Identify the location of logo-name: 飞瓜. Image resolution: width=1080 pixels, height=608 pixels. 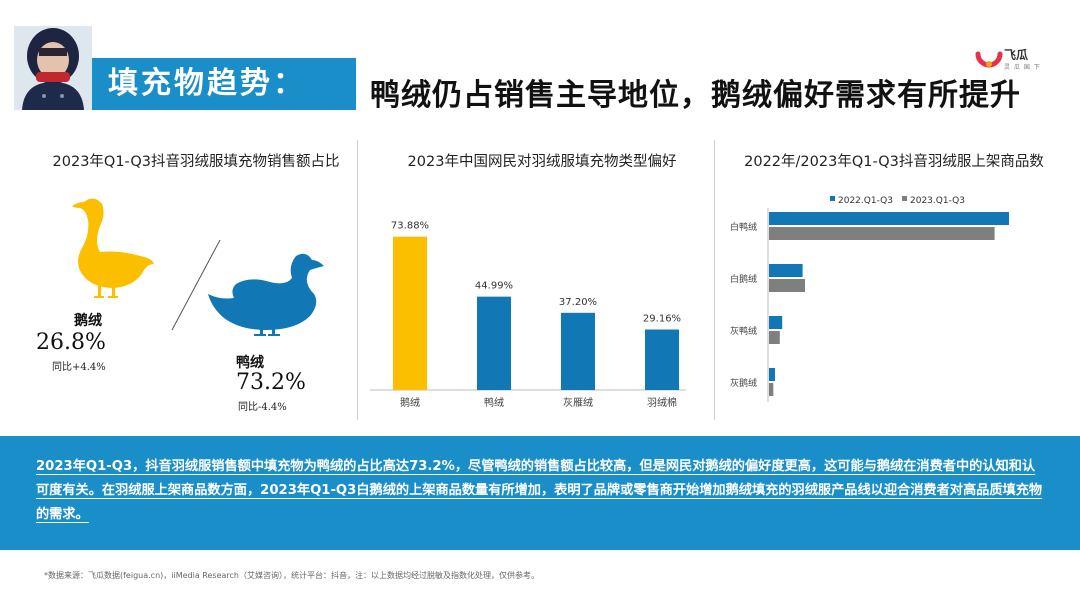
(1016, 55).